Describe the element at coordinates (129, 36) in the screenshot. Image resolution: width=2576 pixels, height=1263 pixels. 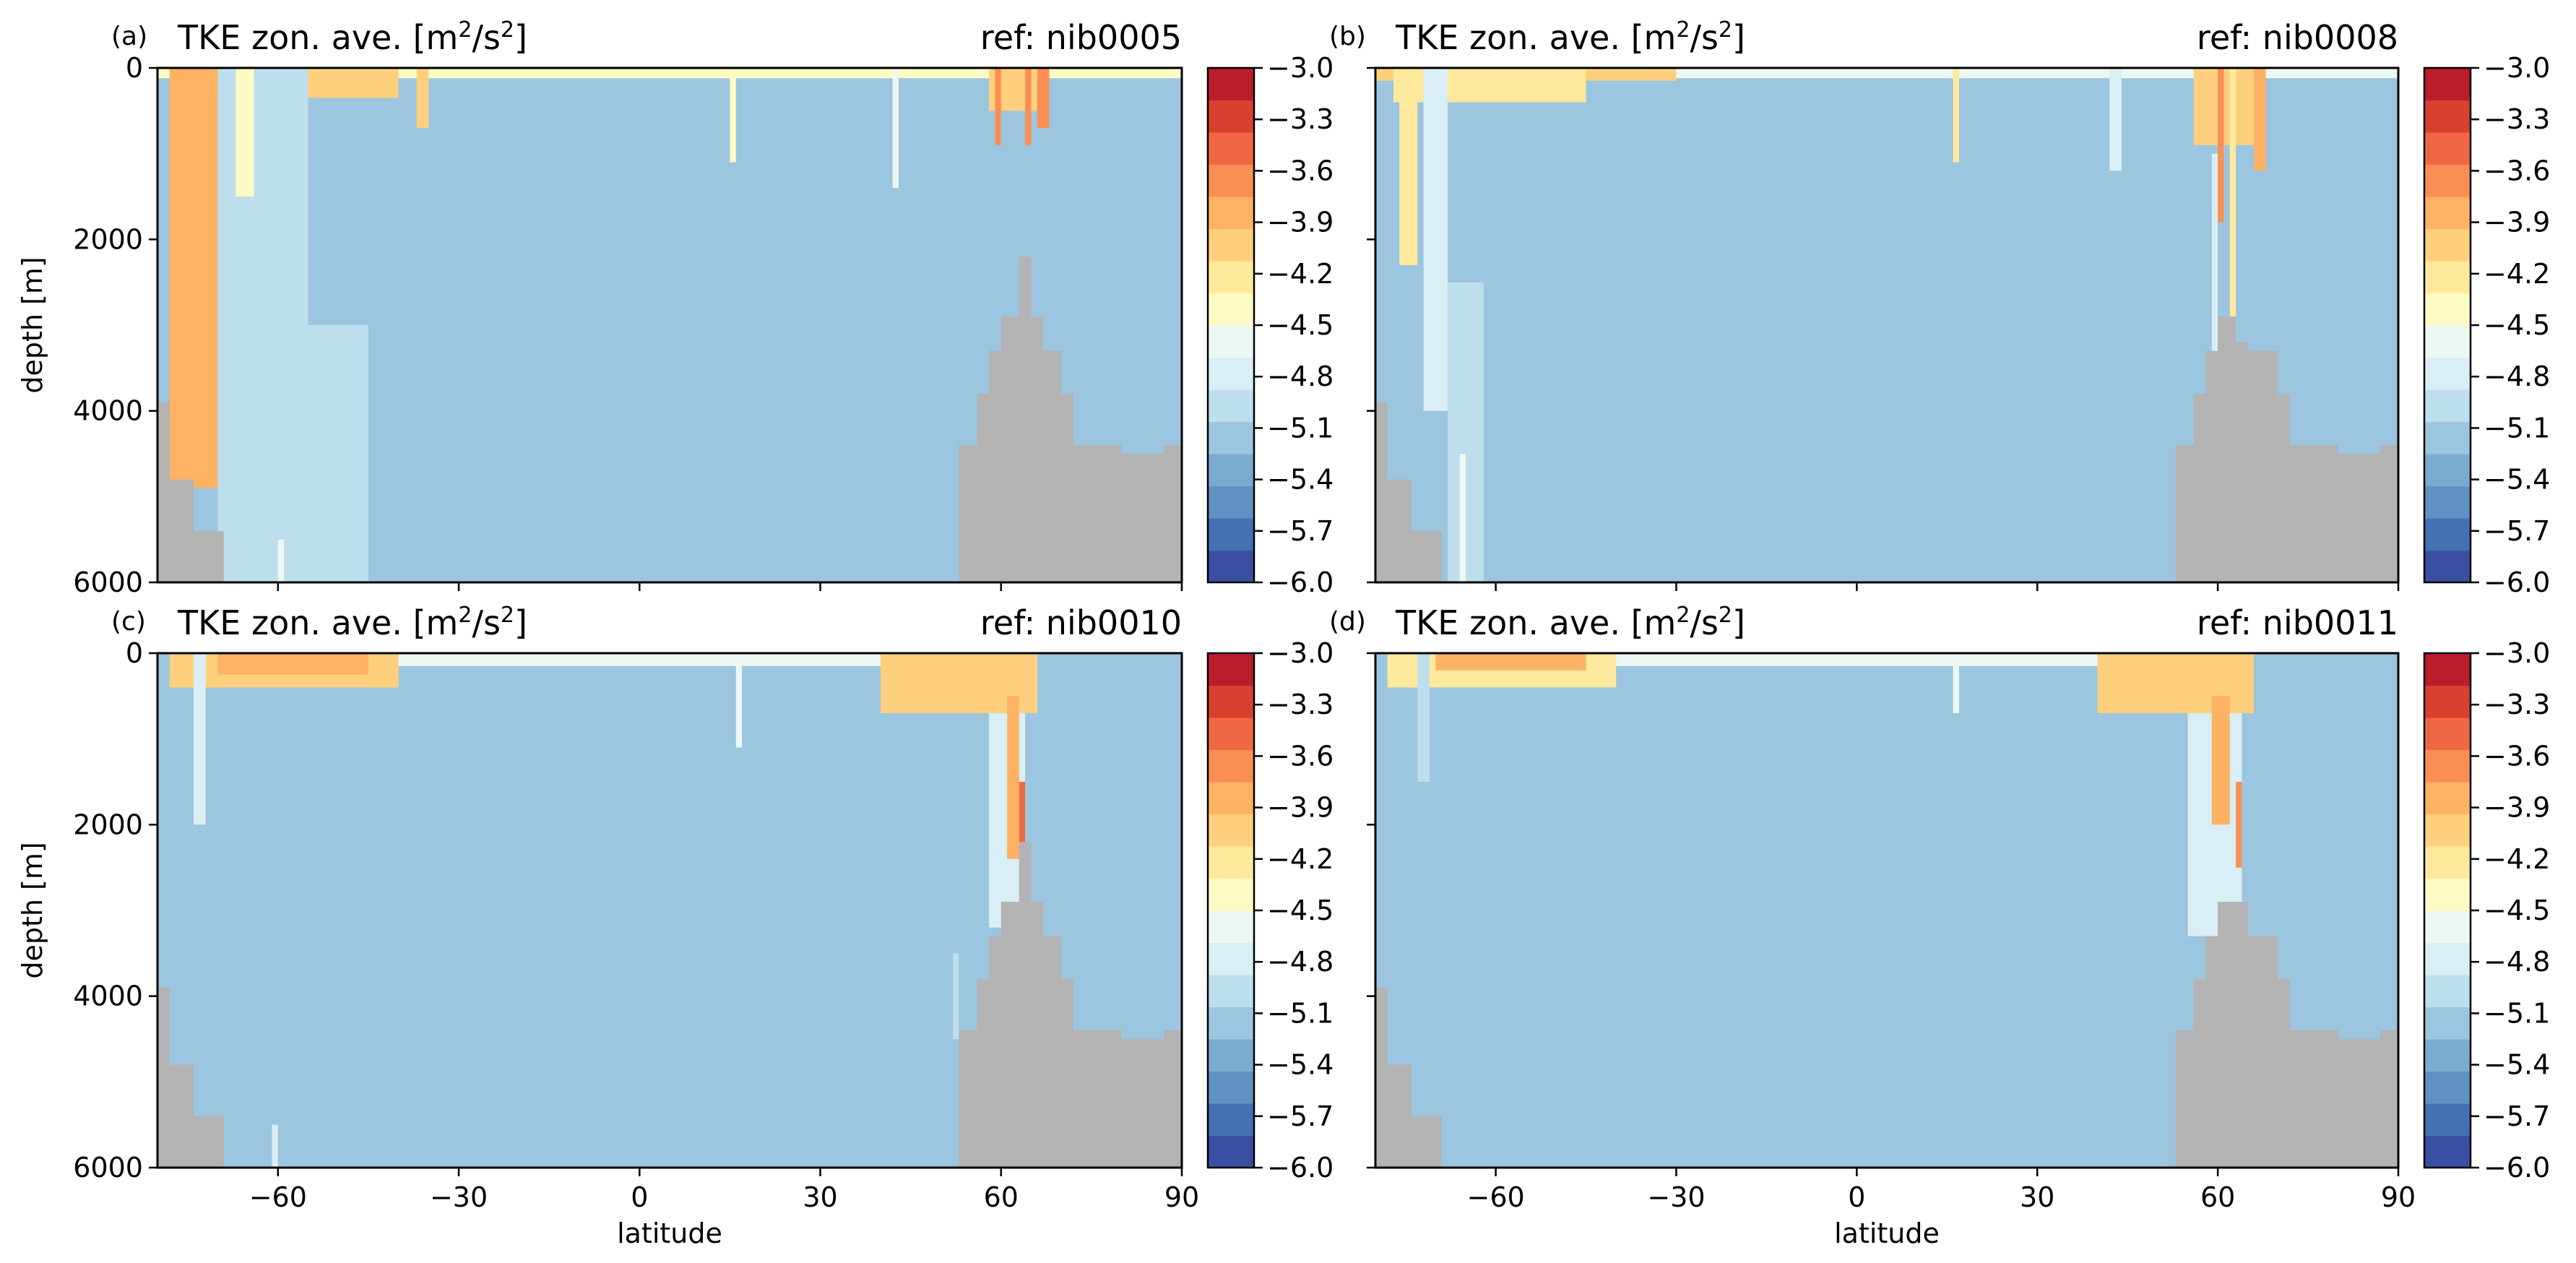
I see `panel-label: (a)` at that location.